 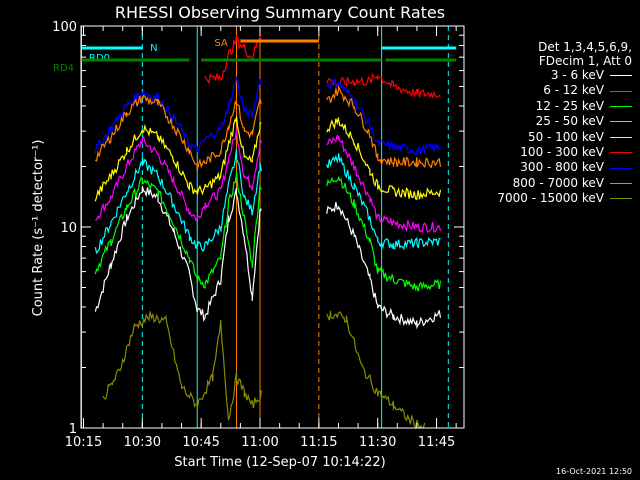 What do you see at coordinates (565, 136) in the screenshot?
I see `legend-entry-label: 50 - 100 keV` at bounding box center [565, 136].